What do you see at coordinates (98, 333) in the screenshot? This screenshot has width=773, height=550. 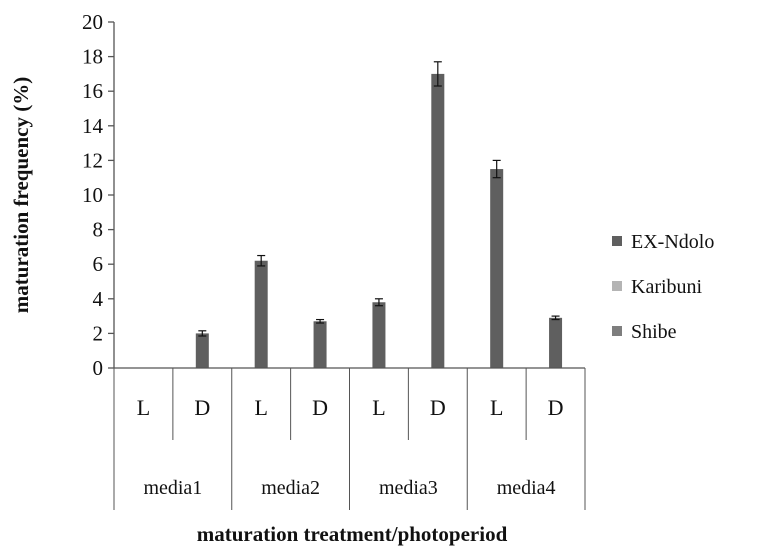 I see `y-tick-label: 2` at bounding box center [98, 333].